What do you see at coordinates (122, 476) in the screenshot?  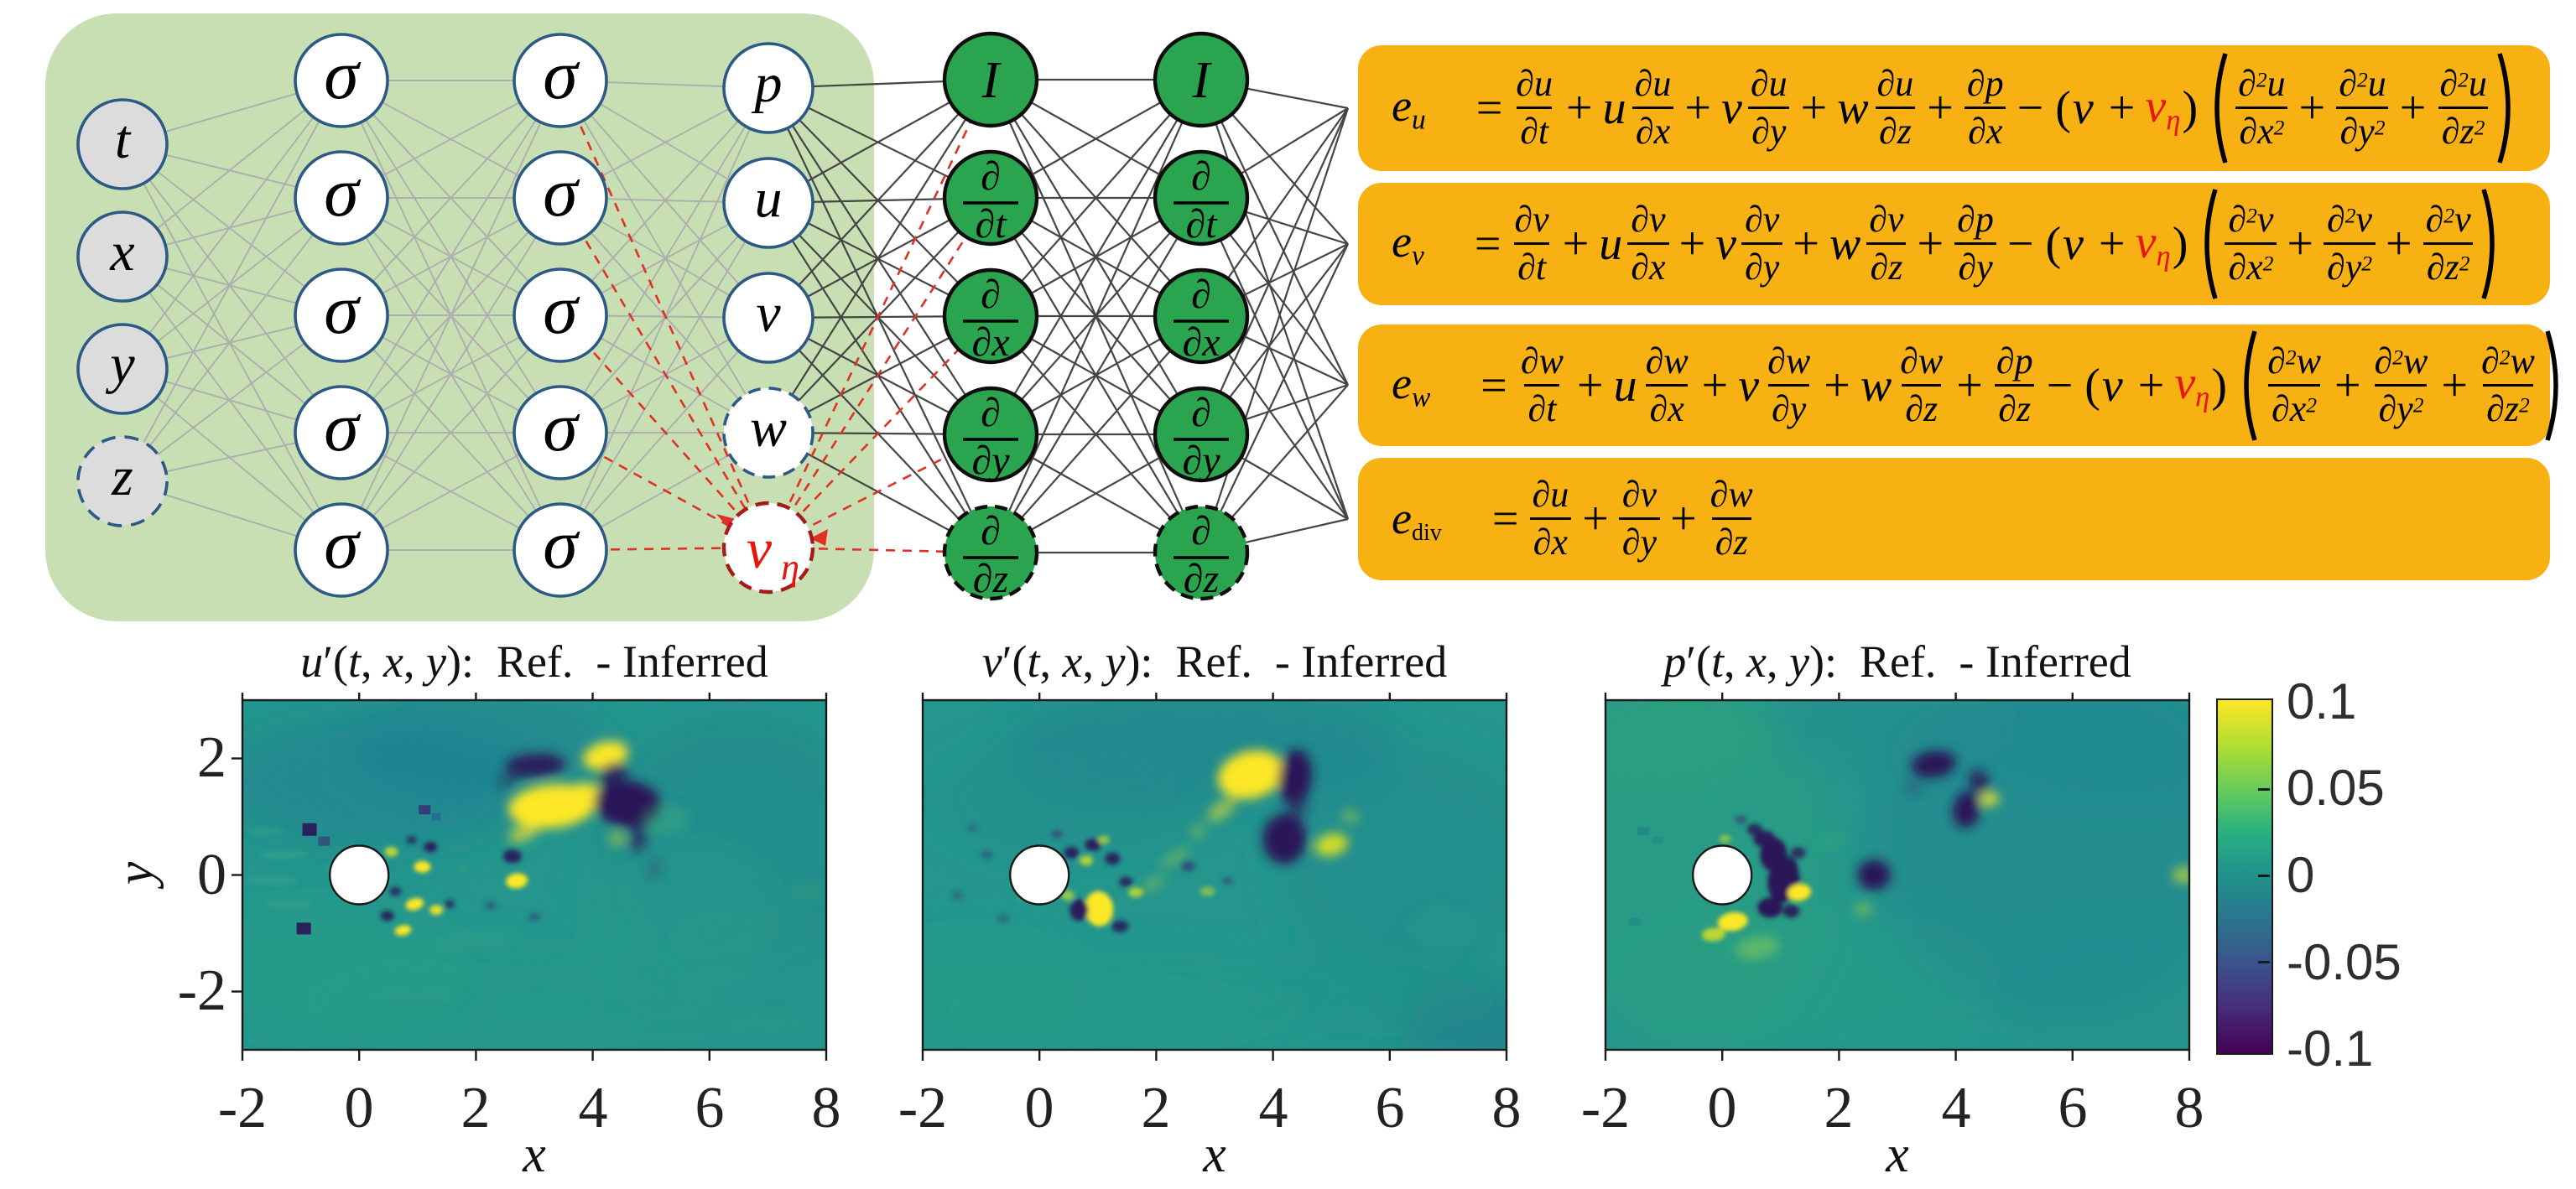 I see `svg-text: z` at bounding box center [122, 476].